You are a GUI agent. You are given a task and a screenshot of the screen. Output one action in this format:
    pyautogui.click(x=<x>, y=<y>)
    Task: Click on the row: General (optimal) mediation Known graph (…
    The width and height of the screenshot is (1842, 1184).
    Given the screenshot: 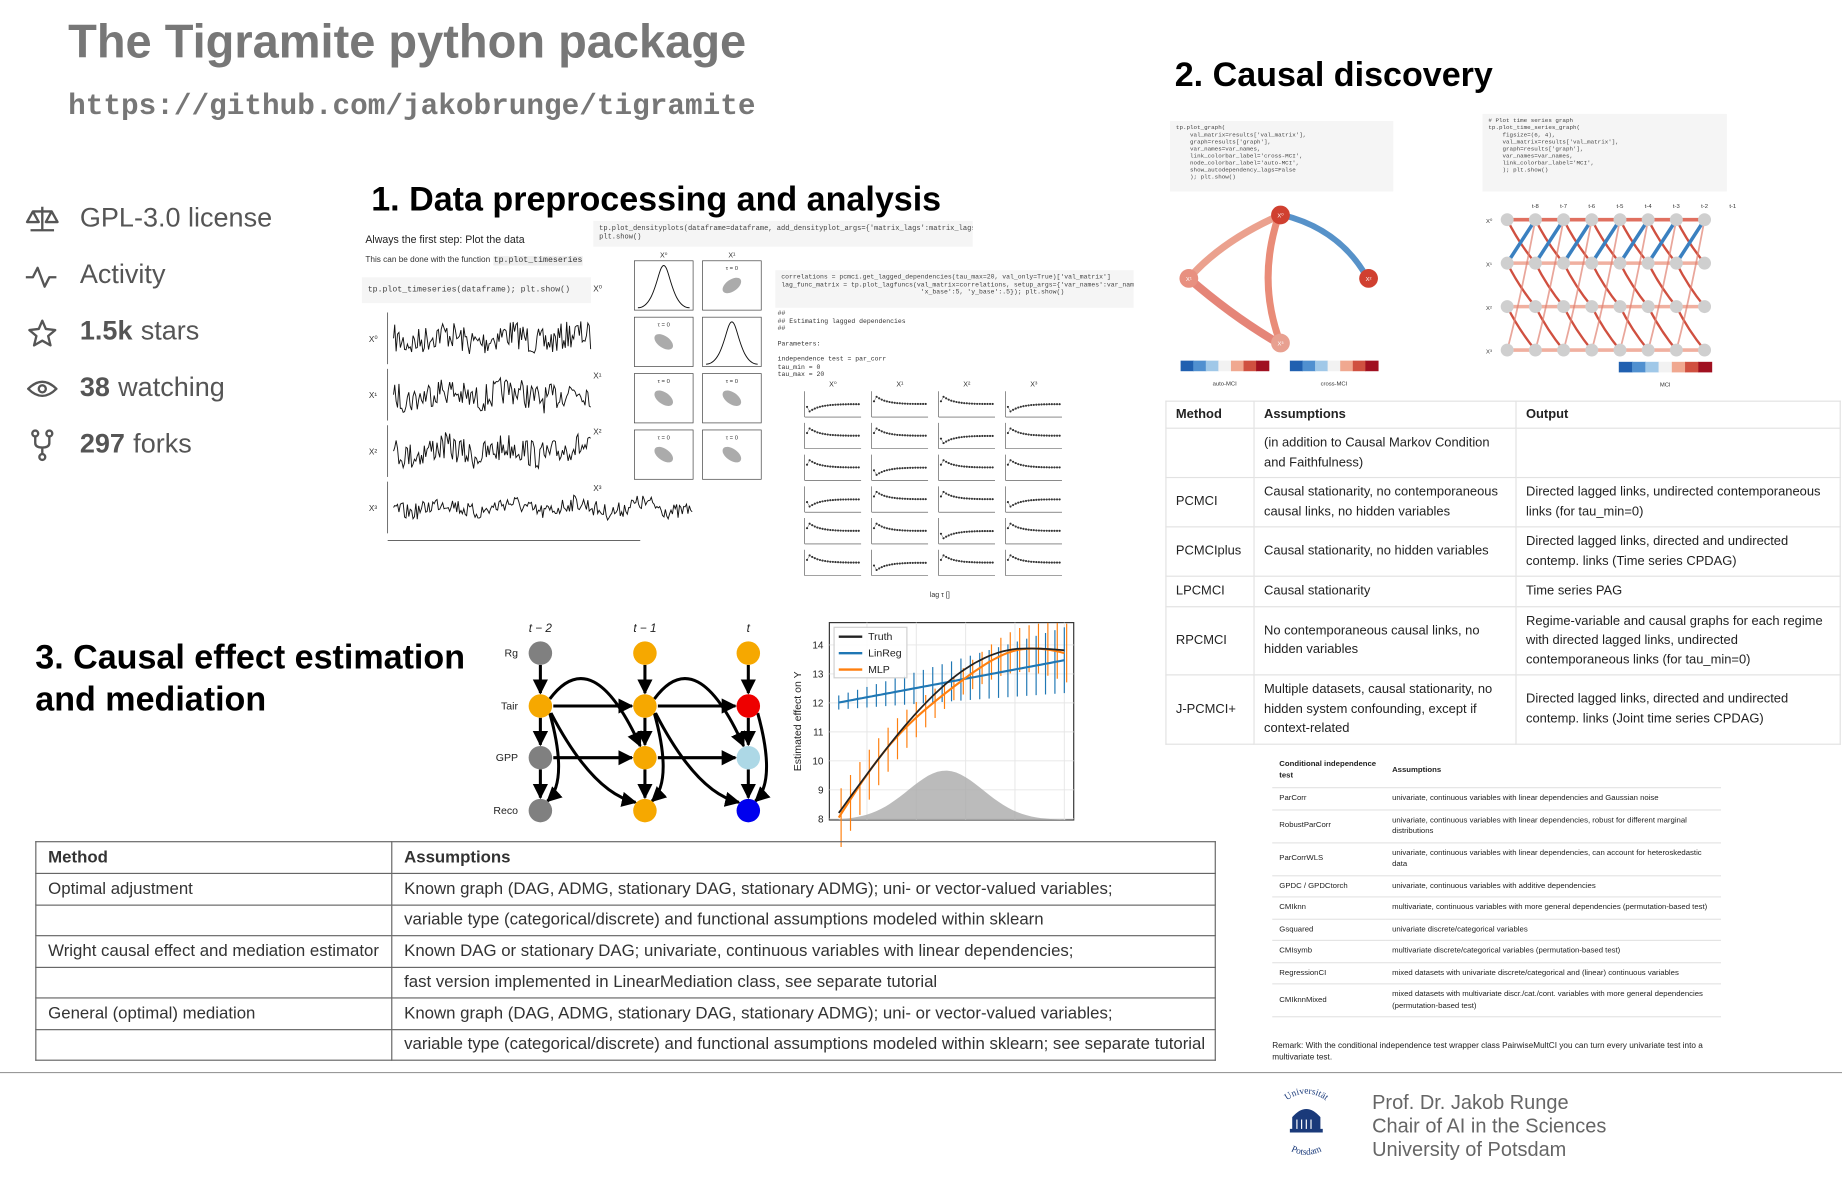 What is the action you would take?
    pyautogui.click(x=625, y=1013)
    